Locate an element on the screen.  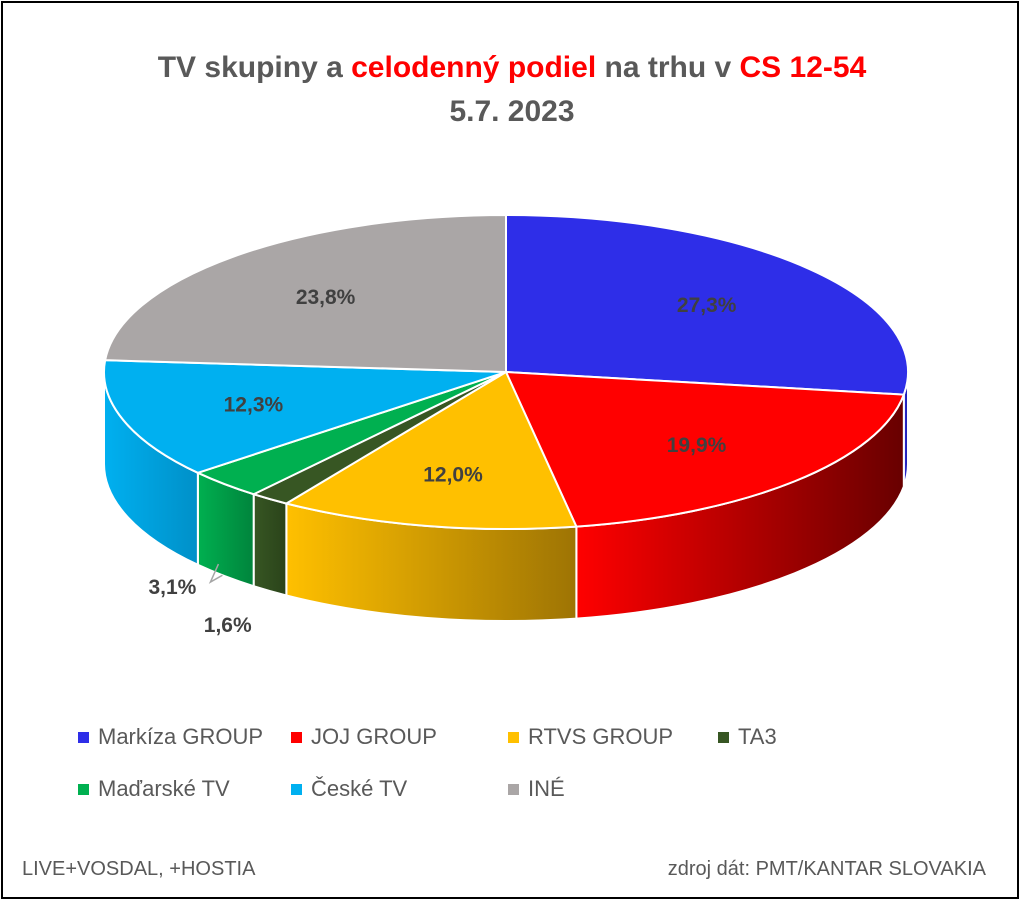
slice-joj-group is located at coordinates (705, 449).